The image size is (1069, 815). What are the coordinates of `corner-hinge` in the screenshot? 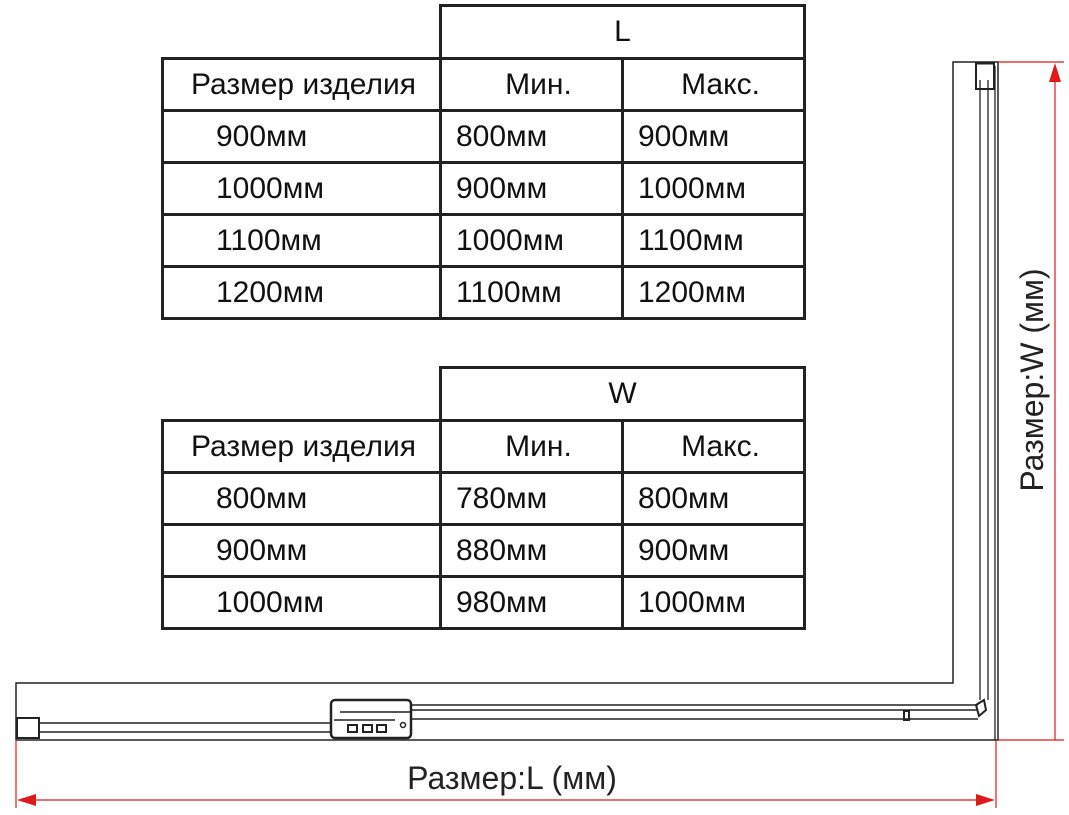 It's located at (981, 708).